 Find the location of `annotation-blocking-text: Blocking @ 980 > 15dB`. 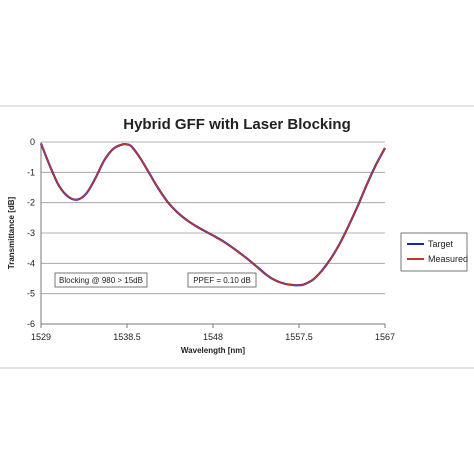

annotation-blocking-text: Blocking @ 980 > 15dB is located at coordinates (101, 280).